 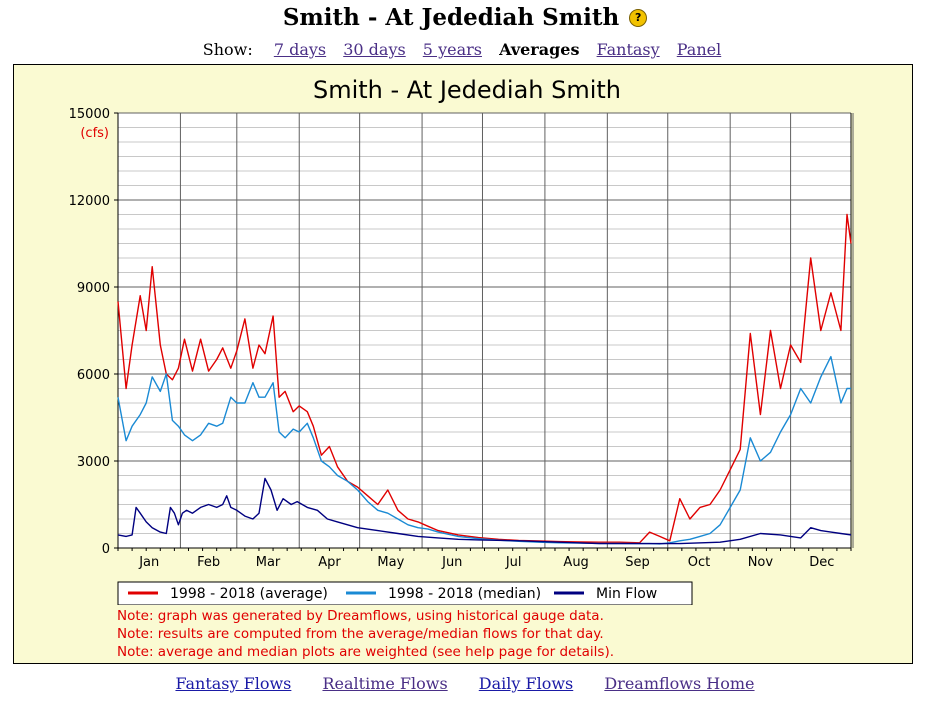 What do you see at coordinates (93, 288) in the screenshot?
I see `y-tick-label: 9000` at bounding box center [93, 288].